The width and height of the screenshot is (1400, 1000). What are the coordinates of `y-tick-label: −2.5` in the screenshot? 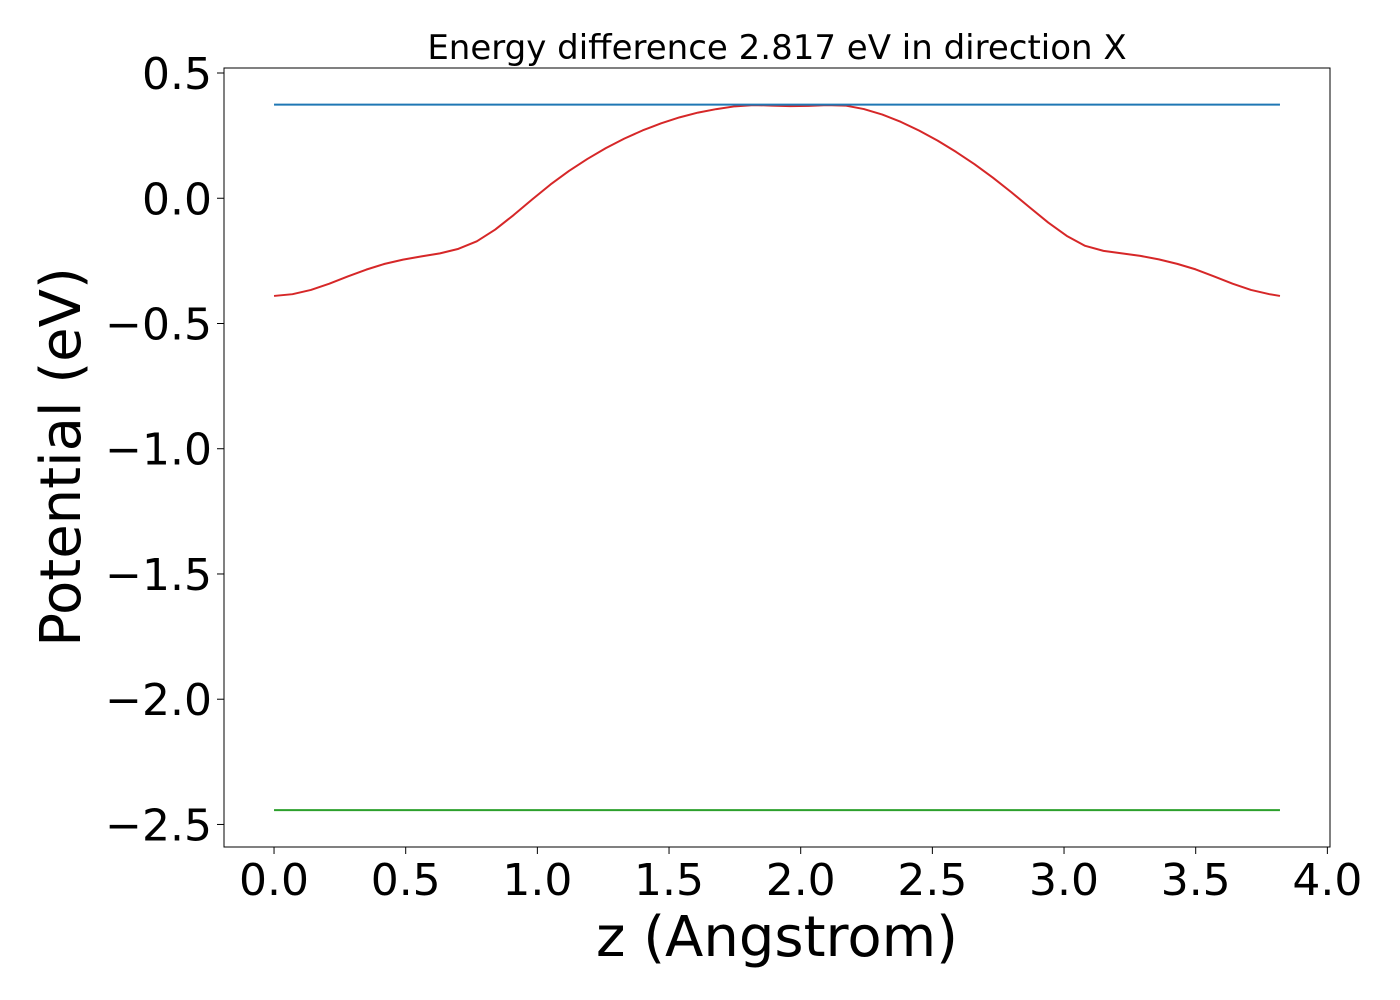 It's located at (158, 825).